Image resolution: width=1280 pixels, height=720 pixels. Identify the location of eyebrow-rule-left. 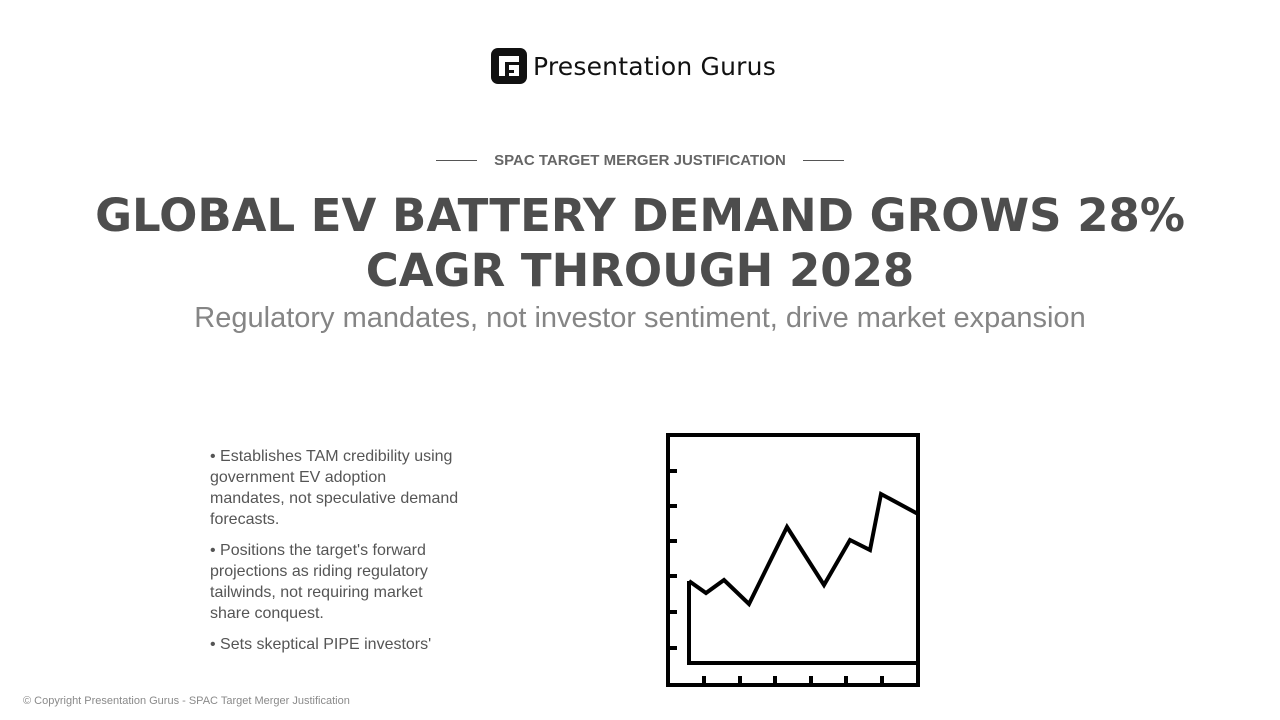
(457, 160).